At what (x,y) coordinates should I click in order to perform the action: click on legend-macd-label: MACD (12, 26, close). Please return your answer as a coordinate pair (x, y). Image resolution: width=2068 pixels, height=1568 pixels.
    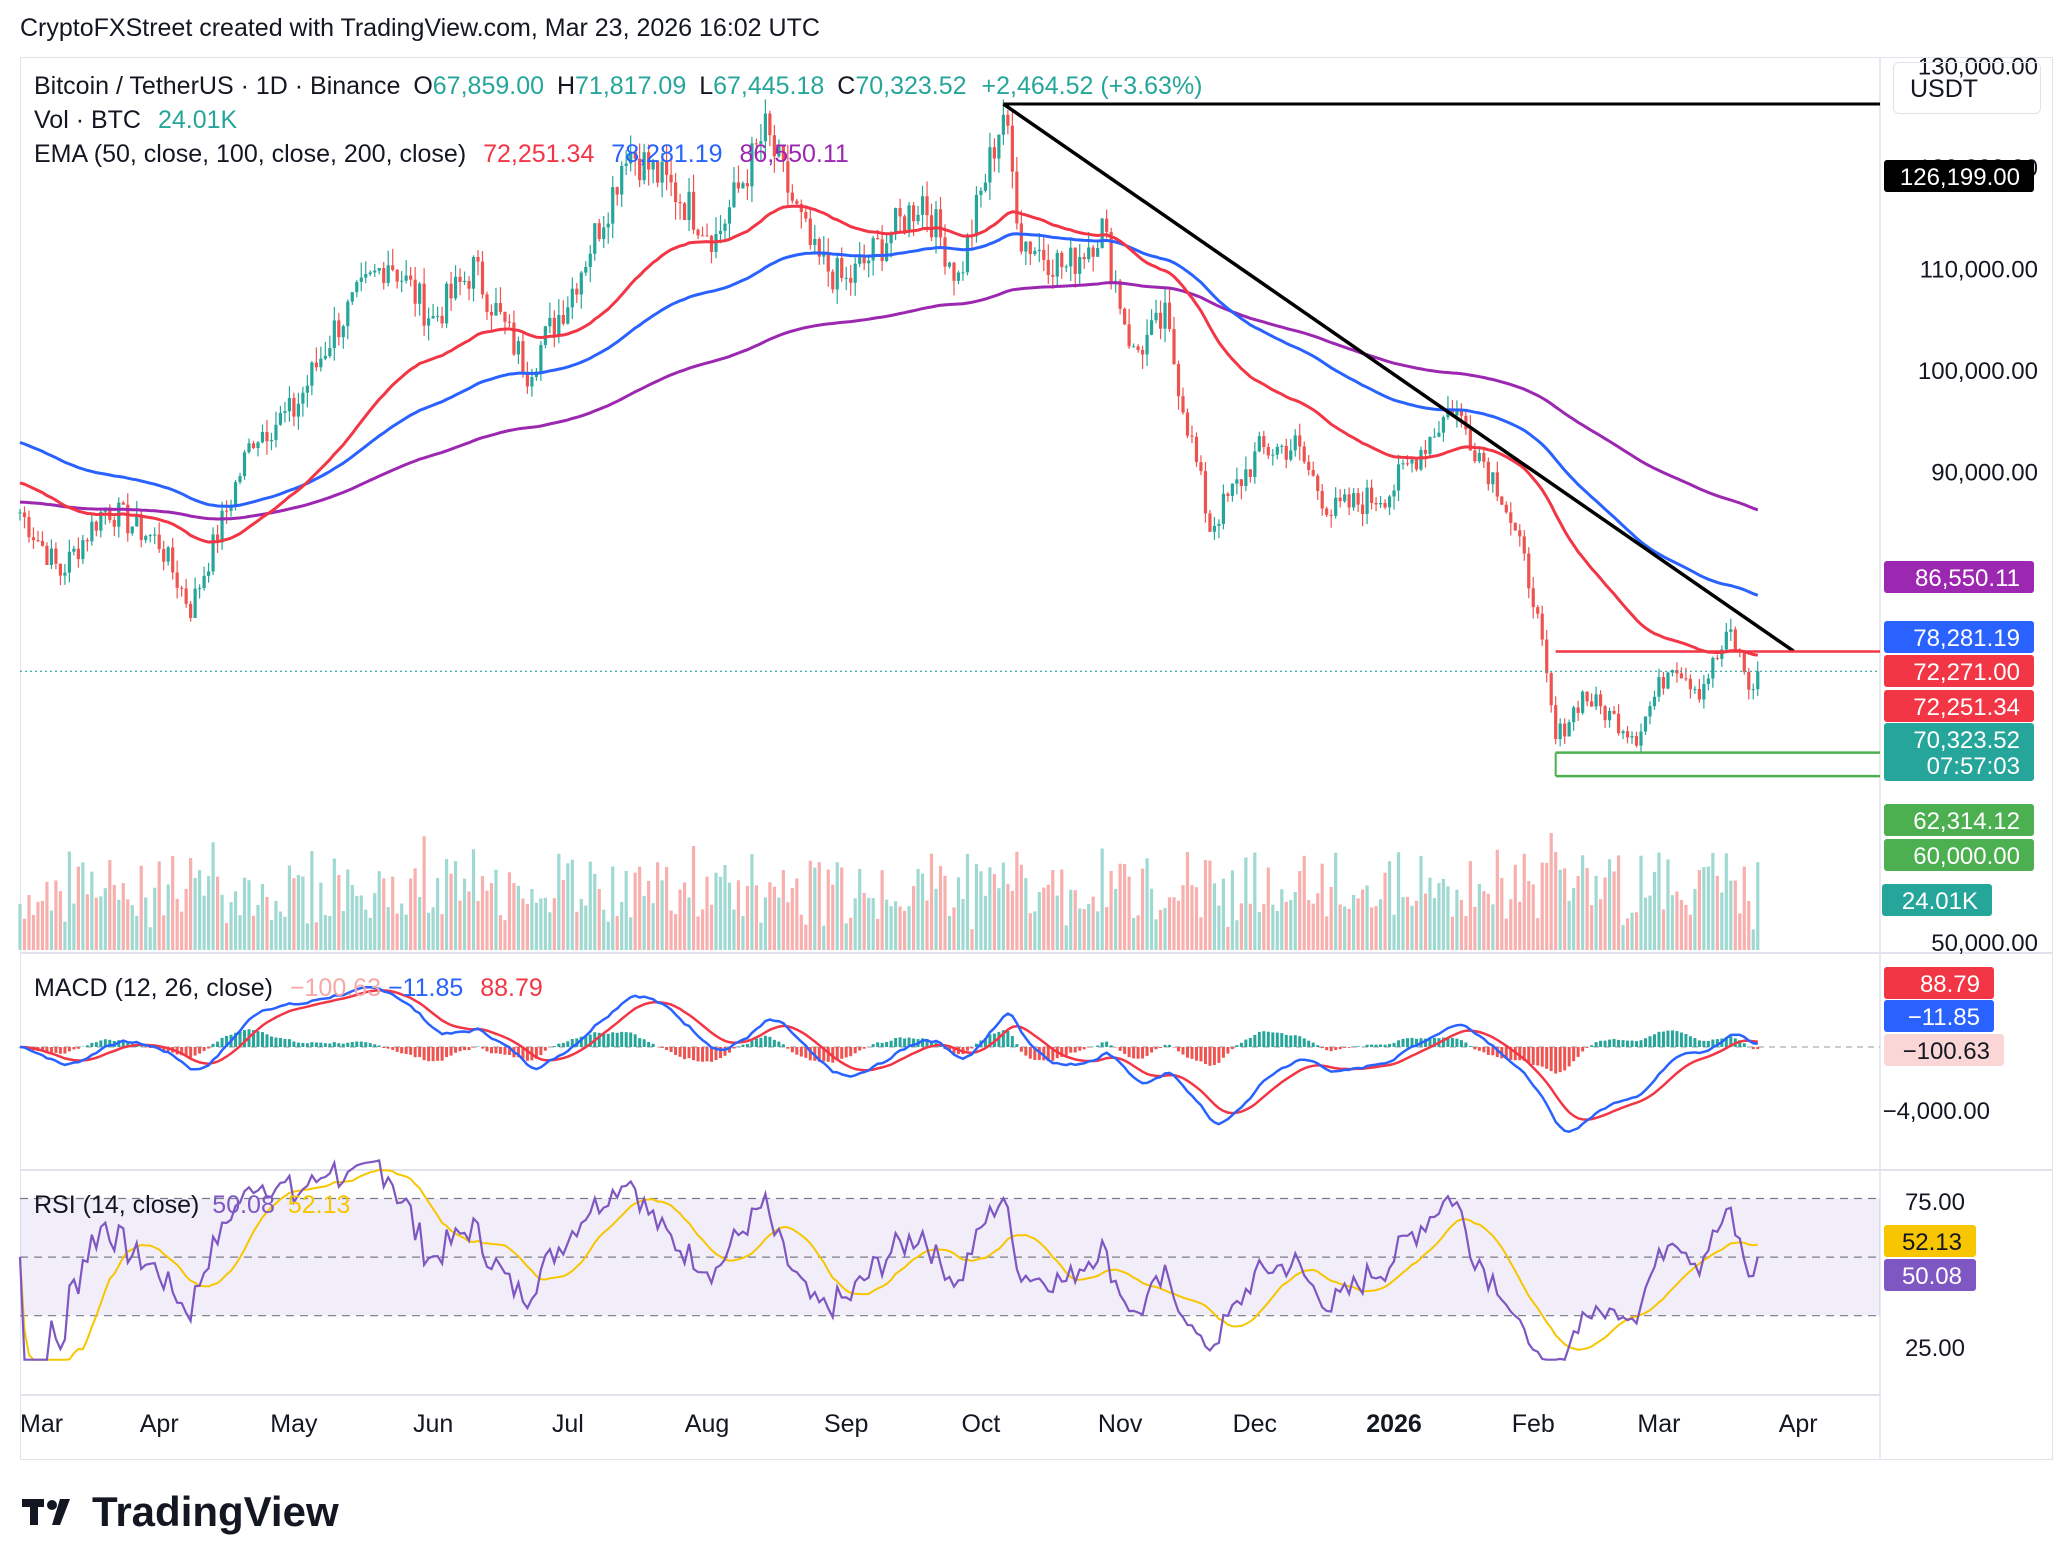
    Looking at the image, I should click on (153, 988).